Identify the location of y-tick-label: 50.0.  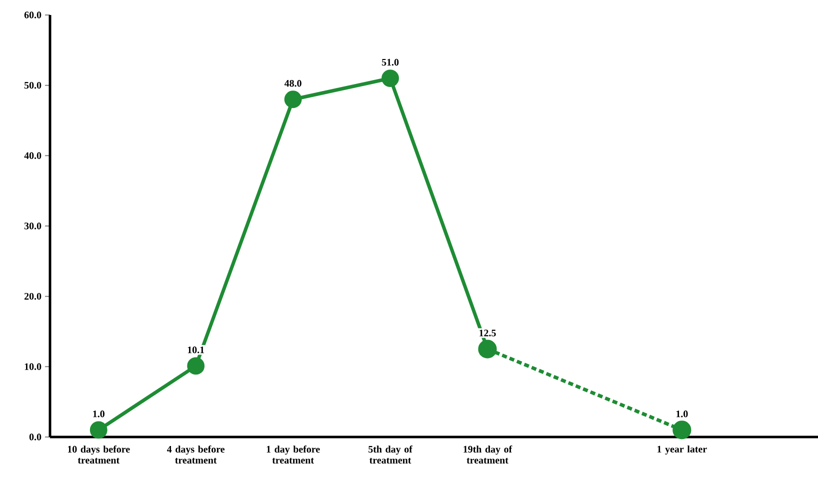
(33, 85).